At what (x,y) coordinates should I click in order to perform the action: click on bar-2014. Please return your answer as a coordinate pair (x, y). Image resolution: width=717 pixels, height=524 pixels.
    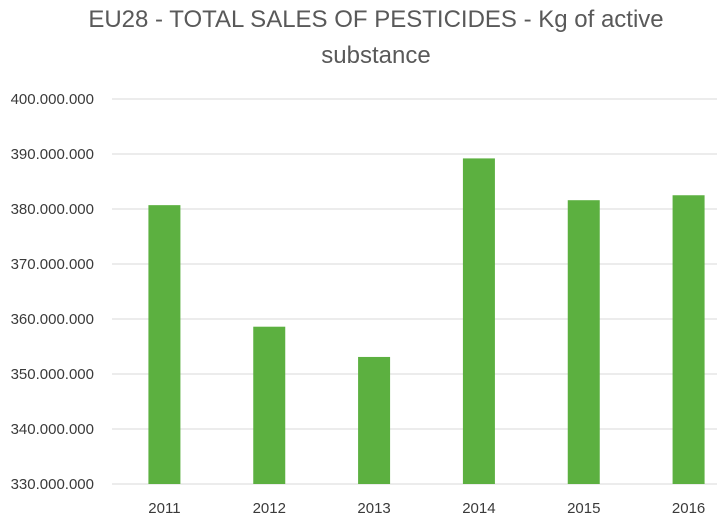
    Looking at the image, I should click on (478, 321).